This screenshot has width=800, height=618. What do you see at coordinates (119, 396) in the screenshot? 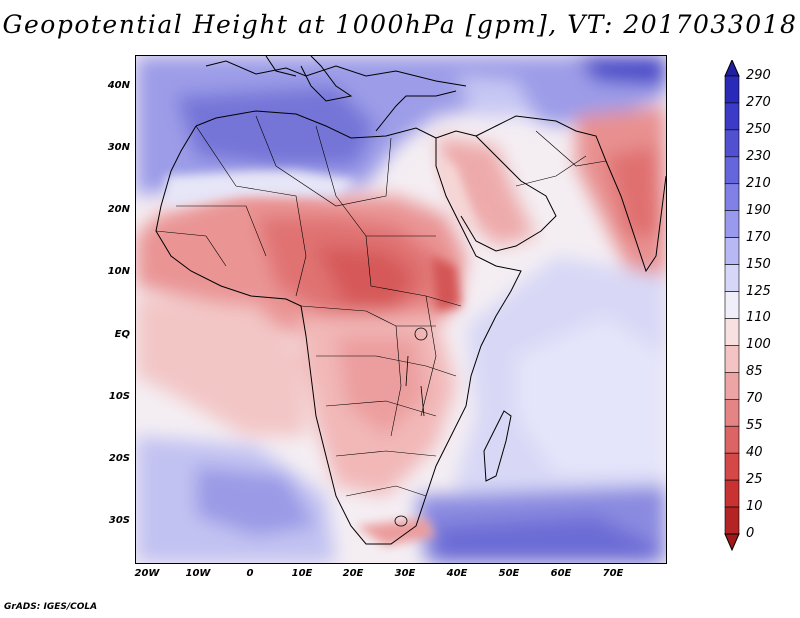
I see `lat-label-10s: 10S` at bounding box center [119, 396].